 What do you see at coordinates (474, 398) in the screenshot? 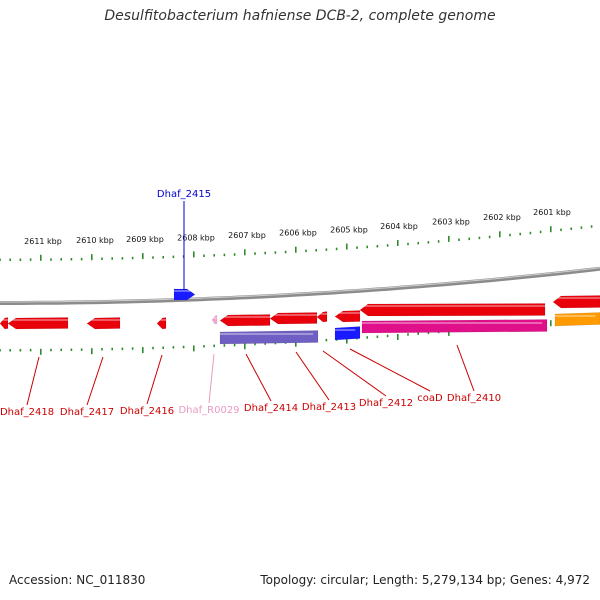
I see `gene-label: Dhaf_2410` at bounding box center [474, 398].